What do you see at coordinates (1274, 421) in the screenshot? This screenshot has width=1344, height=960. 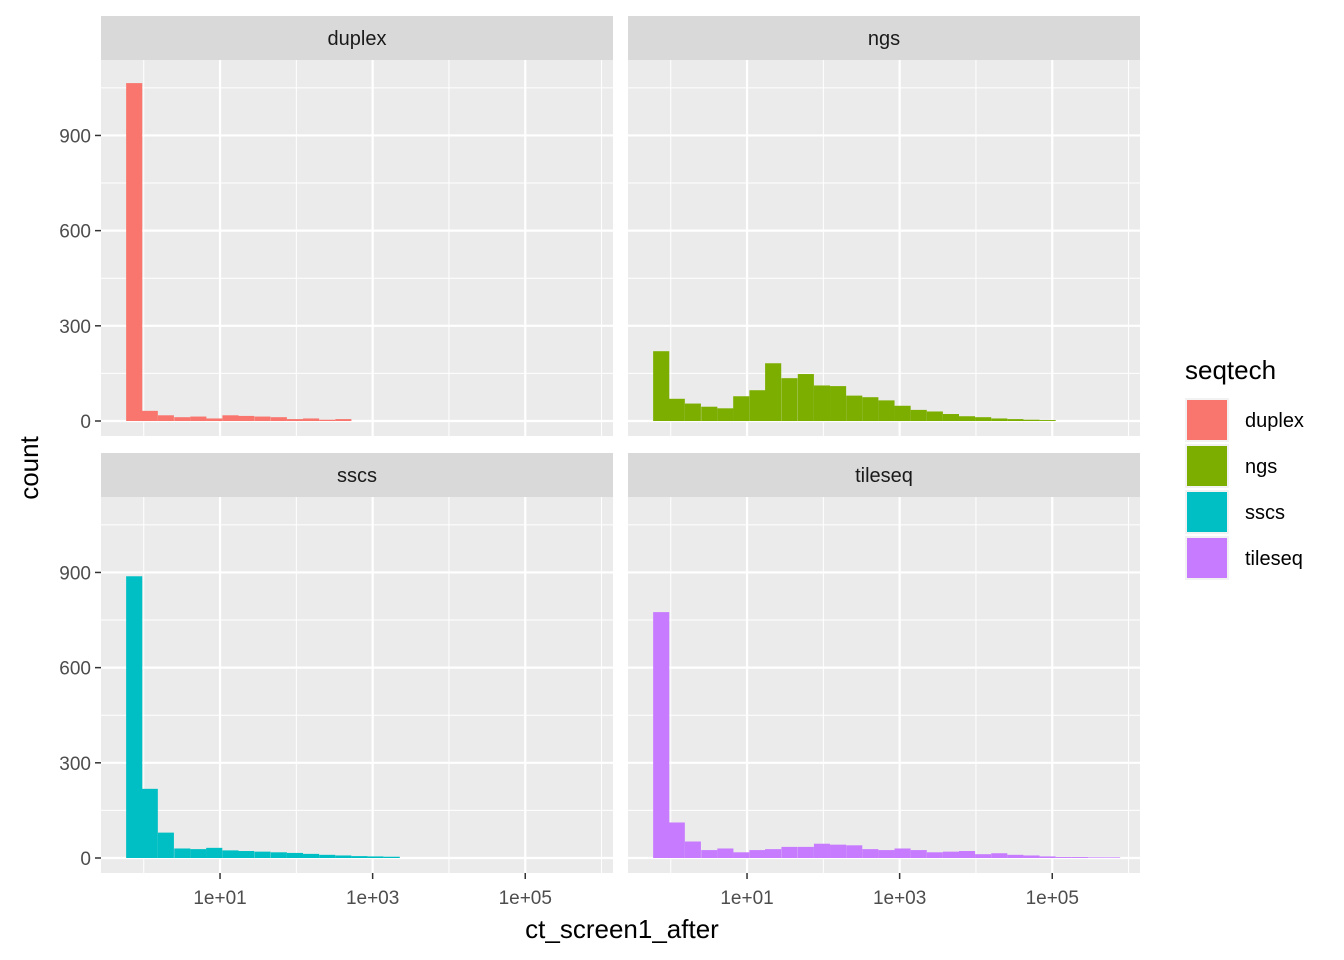 I see `legend-label-duplex: duplex` at bounding box center [1274, 421].